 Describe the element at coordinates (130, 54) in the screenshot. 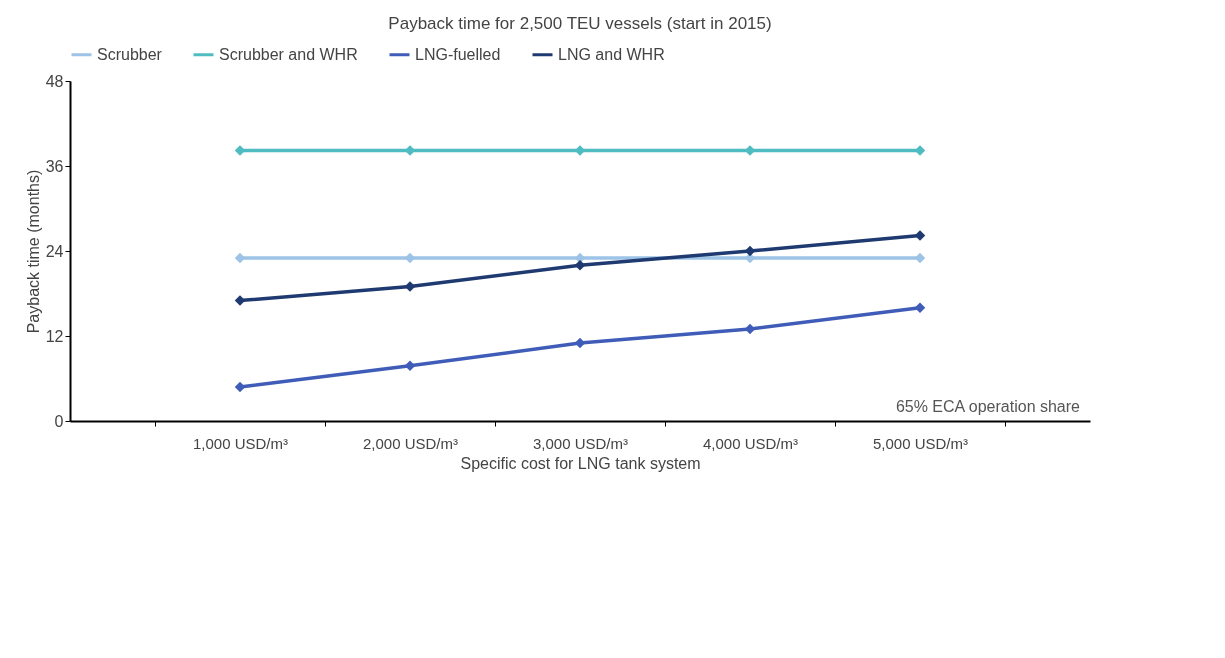

I see `legend-label: Scrubber` at that location.